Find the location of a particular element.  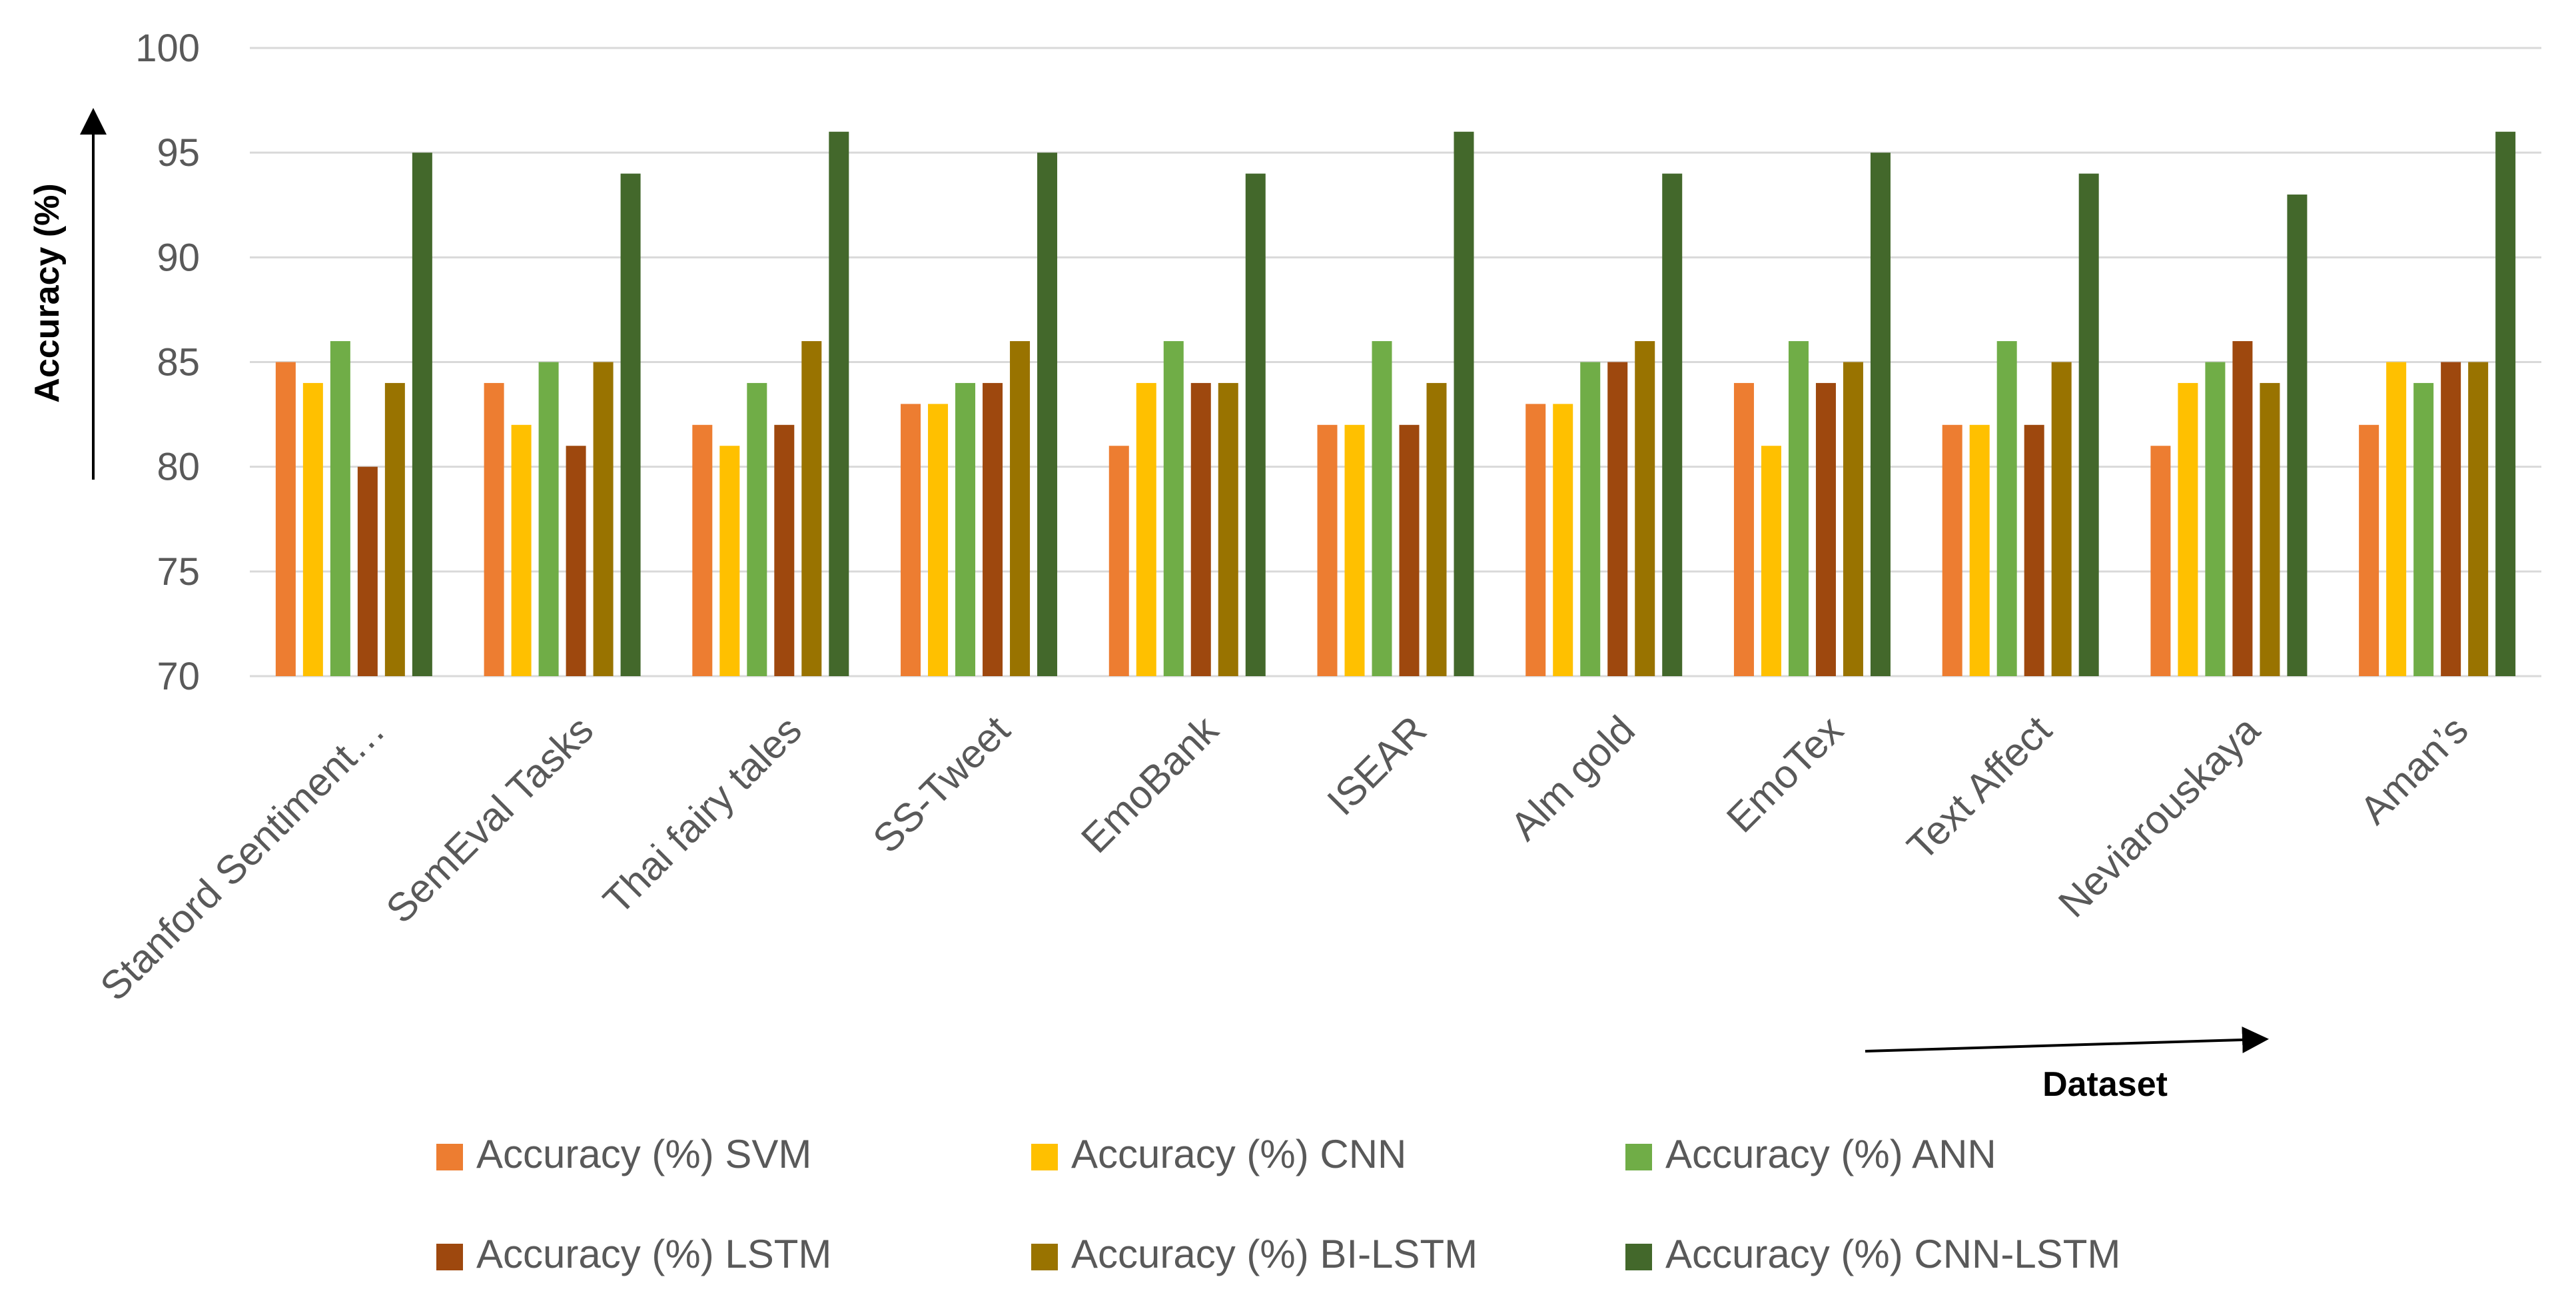

x-category-label: EmoBank is located at coordinates (1150, 784).